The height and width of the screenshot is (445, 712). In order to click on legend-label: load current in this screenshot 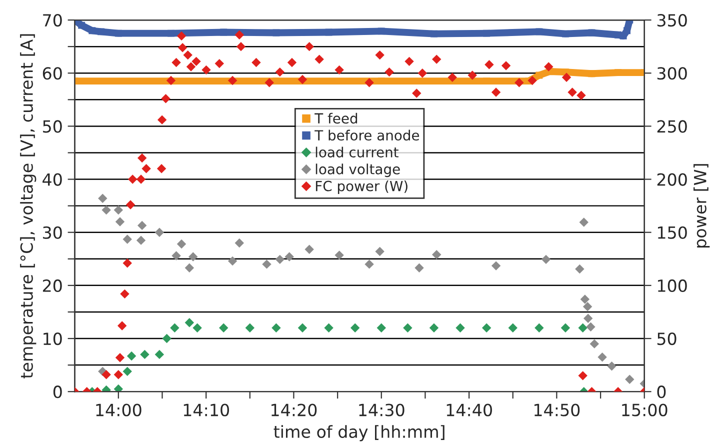, I will do `click(357, 152)`.